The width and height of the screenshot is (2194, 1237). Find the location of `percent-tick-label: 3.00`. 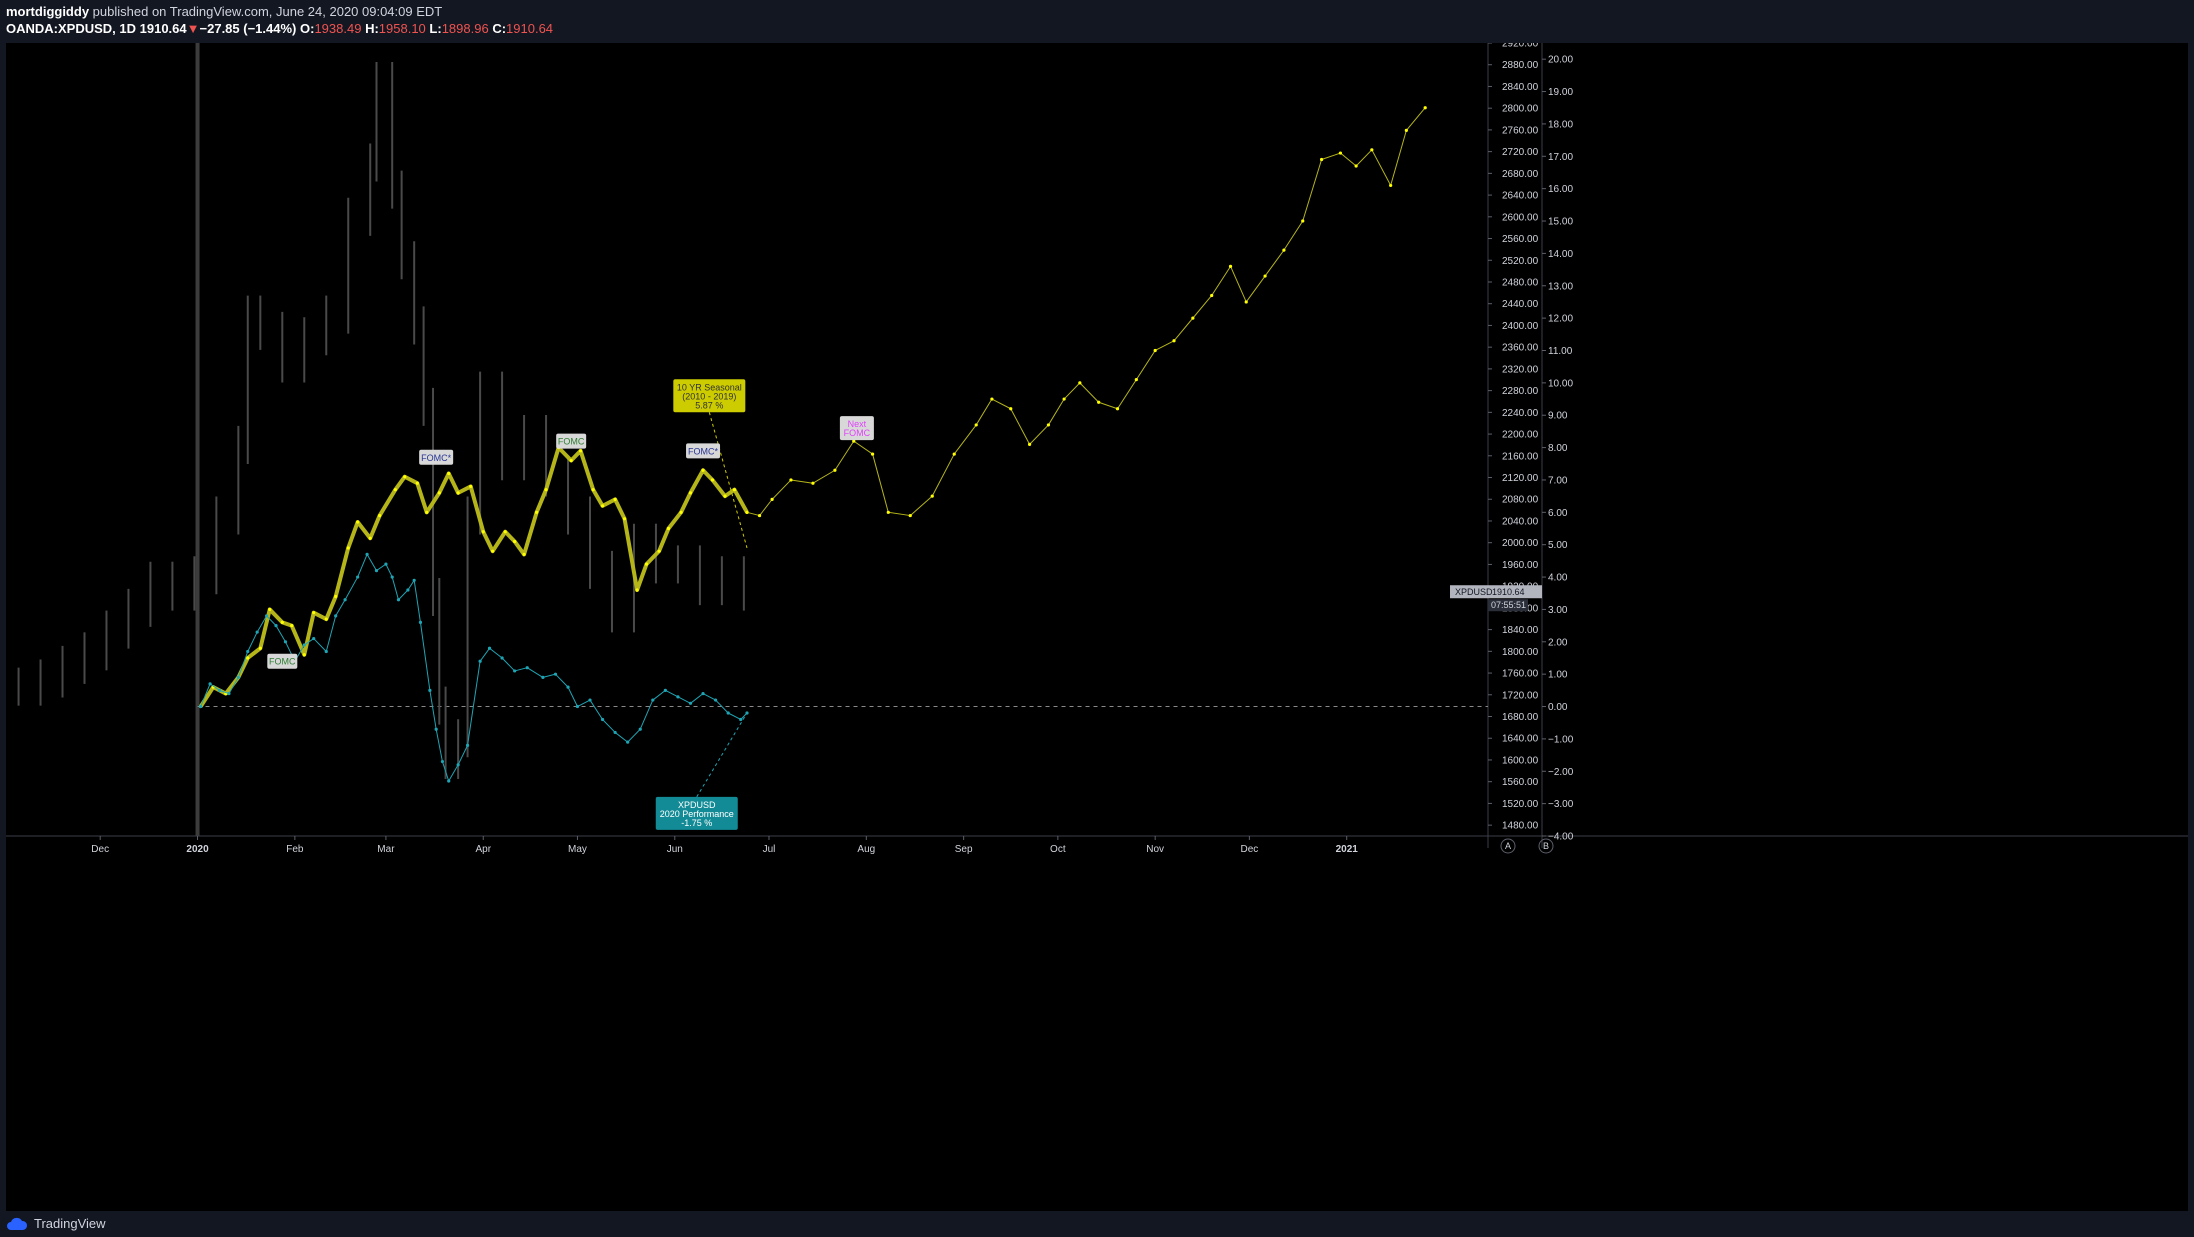

percent-tick-label: 3.00 is located at coordinates (1558, 610).